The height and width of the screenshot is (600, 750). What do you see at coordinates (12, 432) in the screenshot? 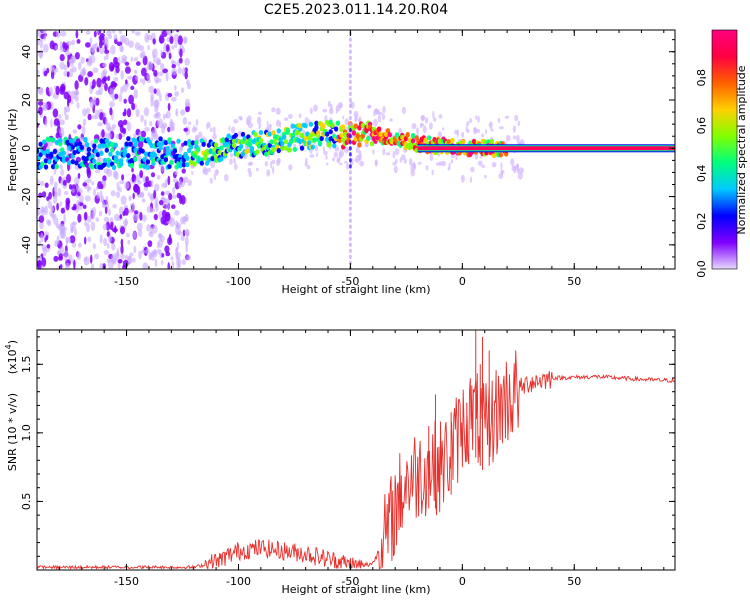
I see `snr-y-axis-label: SNR (10 * v/v)` at bounding box center [12, 432].